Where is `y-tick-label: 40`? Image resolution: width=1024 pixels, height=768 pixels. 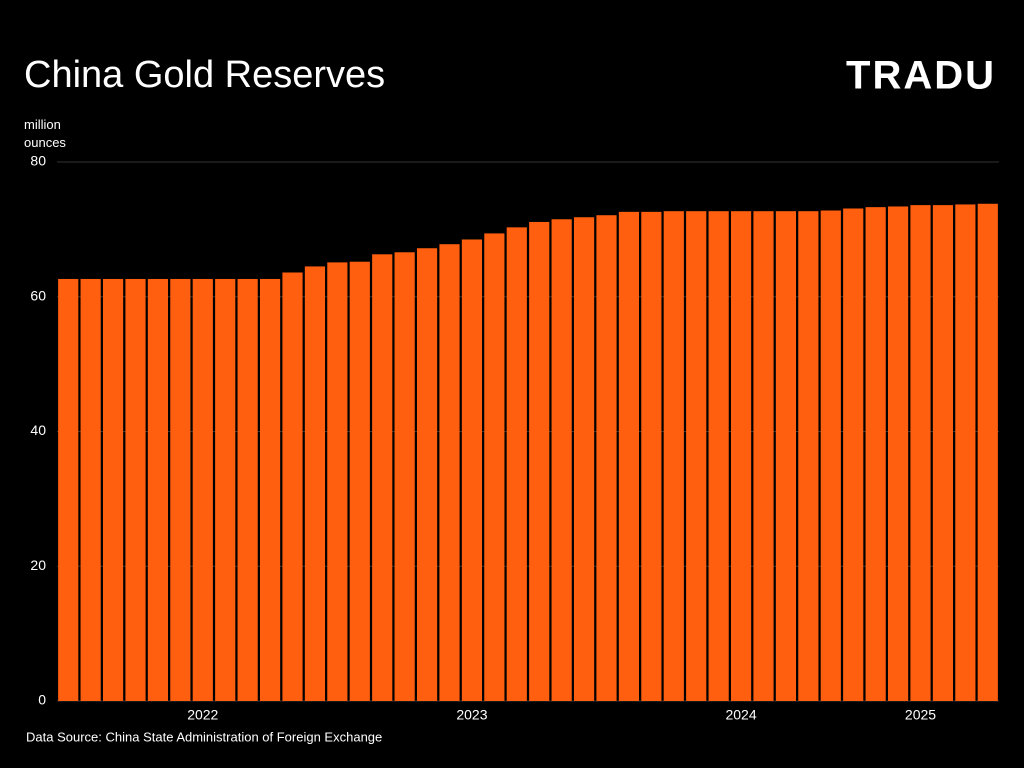
y-tick-label: 40 is located at coordinates (38, 430).